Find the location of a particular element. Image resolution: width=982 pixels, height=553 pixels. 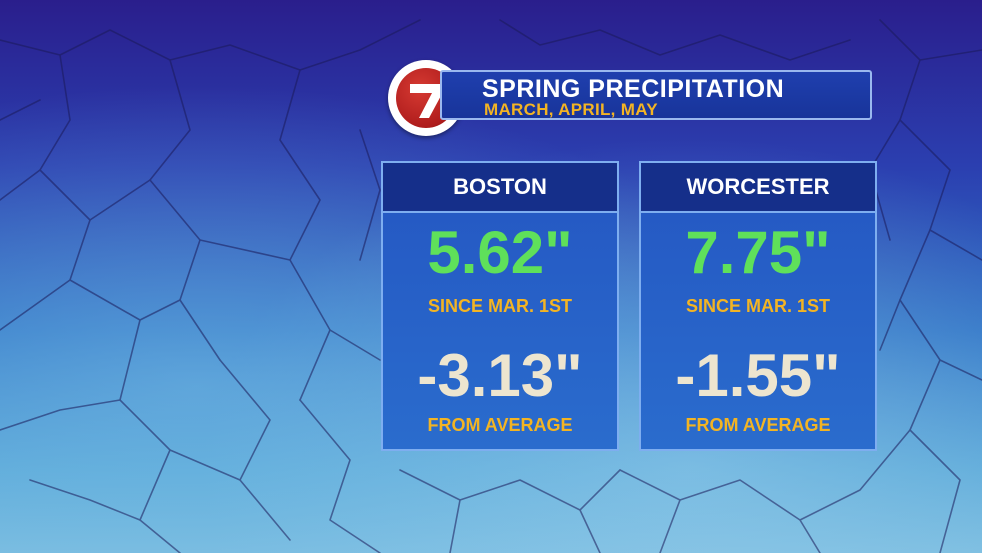

precip-total-value: 5.62" is located at coordinates (500, 252).